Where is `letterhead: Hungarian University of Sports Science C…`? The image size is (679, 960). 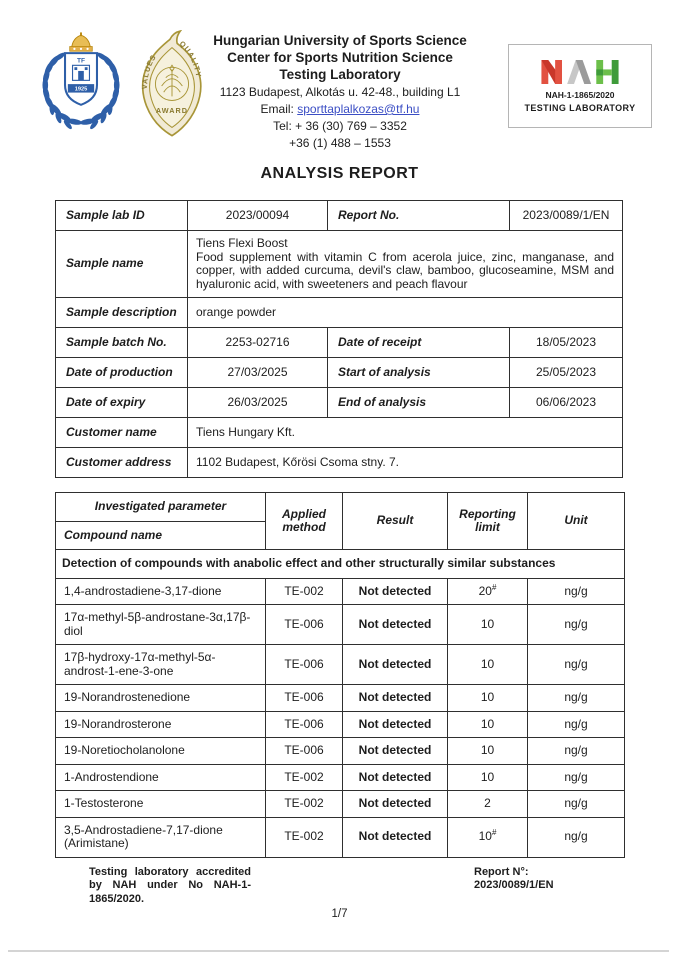
letterhead: Hungarian University of Sports Science C… is located at coordinates (340, 91).